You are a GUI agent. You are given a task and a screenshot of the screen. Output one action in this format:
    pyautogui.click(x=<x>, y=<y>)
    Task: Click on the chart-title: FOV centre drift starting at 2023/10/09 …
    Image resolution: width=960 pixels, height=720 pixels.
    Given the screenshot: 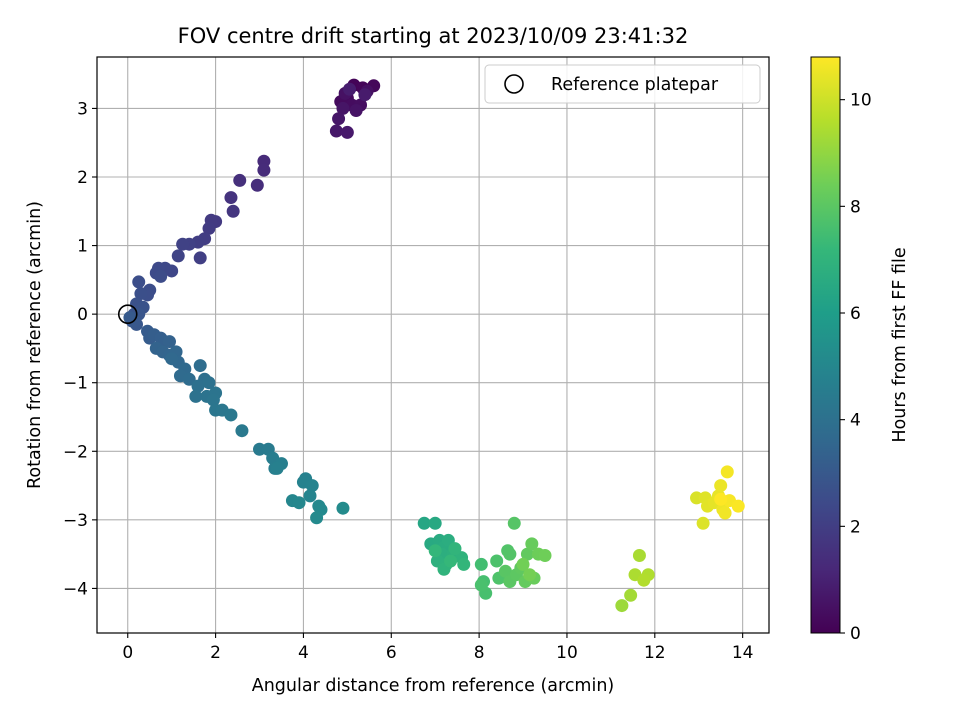 What is the action you would take?
    pyautogui.click(x=433, y=36)
    